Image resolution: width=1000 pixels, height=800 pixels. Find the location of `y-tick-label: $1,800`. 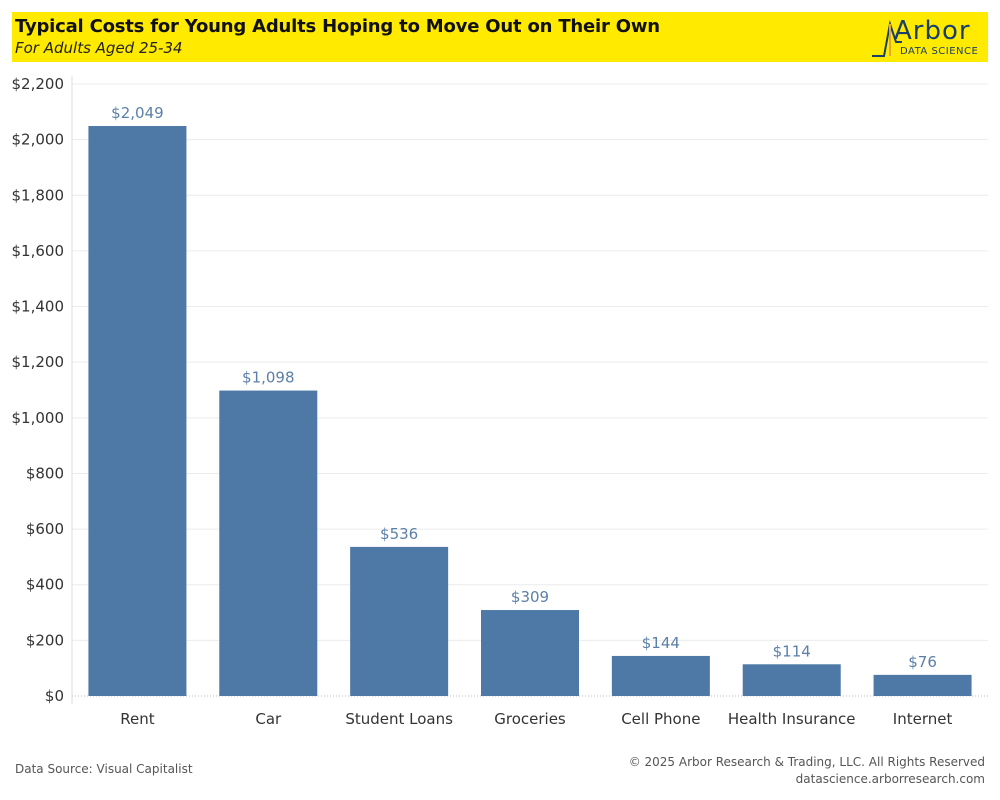

y-tick-label: $1,800 is located at coordinates (38, 195).